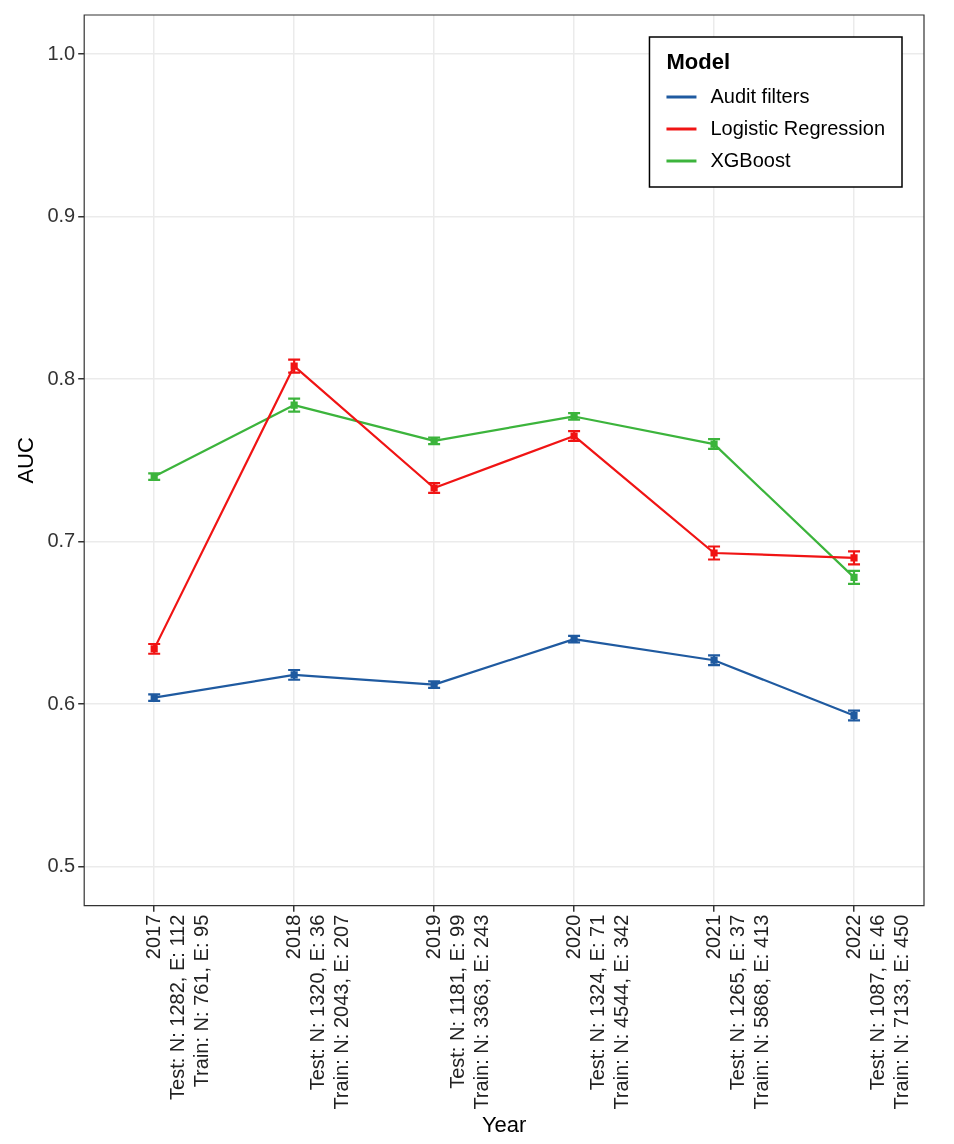 The height and width of the screenshot is (1144, 954). Describe the element at coordinates (750, 159) in the screenshot. I see `legend-label: XGBoost` at that location.